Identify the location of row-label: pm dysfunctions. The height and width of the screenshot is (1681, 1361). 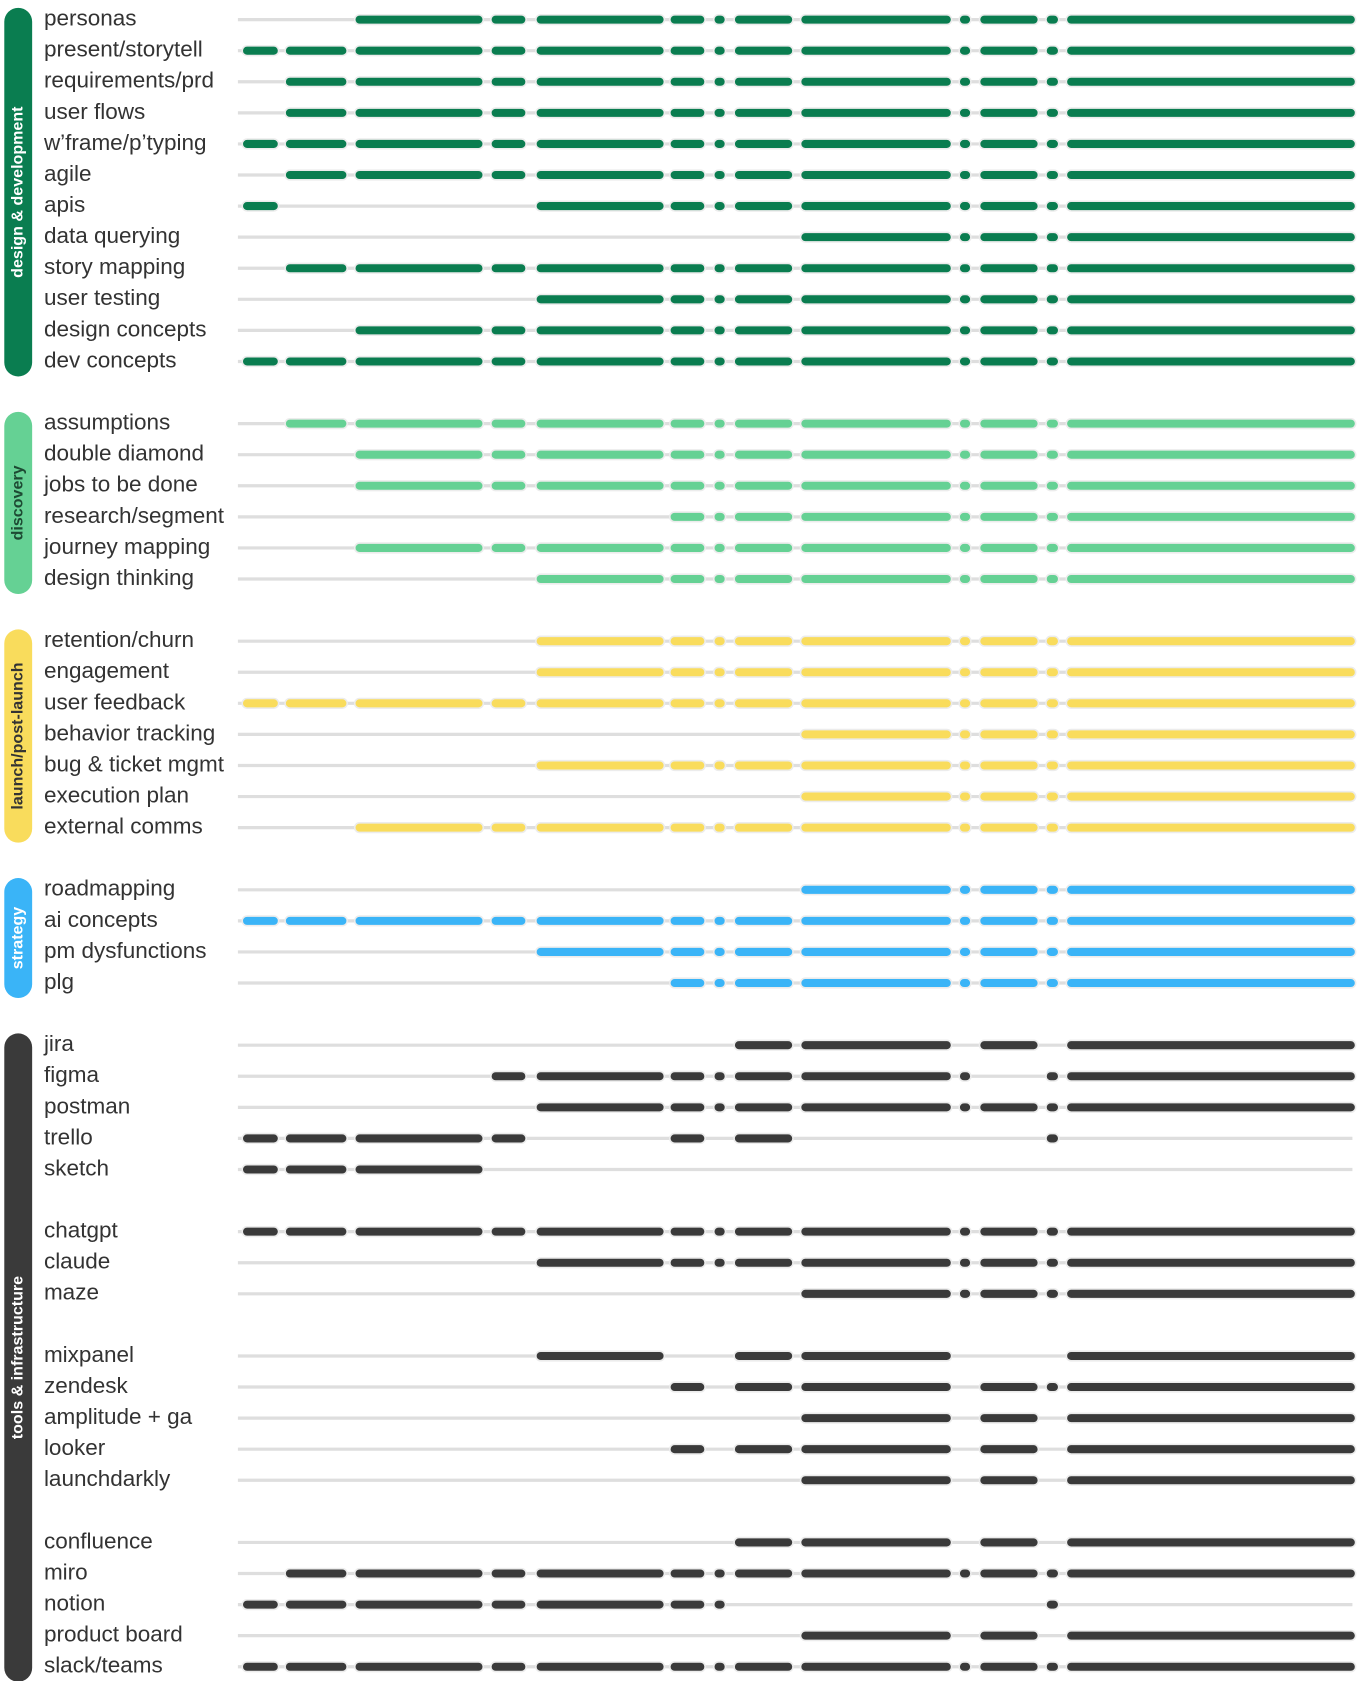
(125, 950).